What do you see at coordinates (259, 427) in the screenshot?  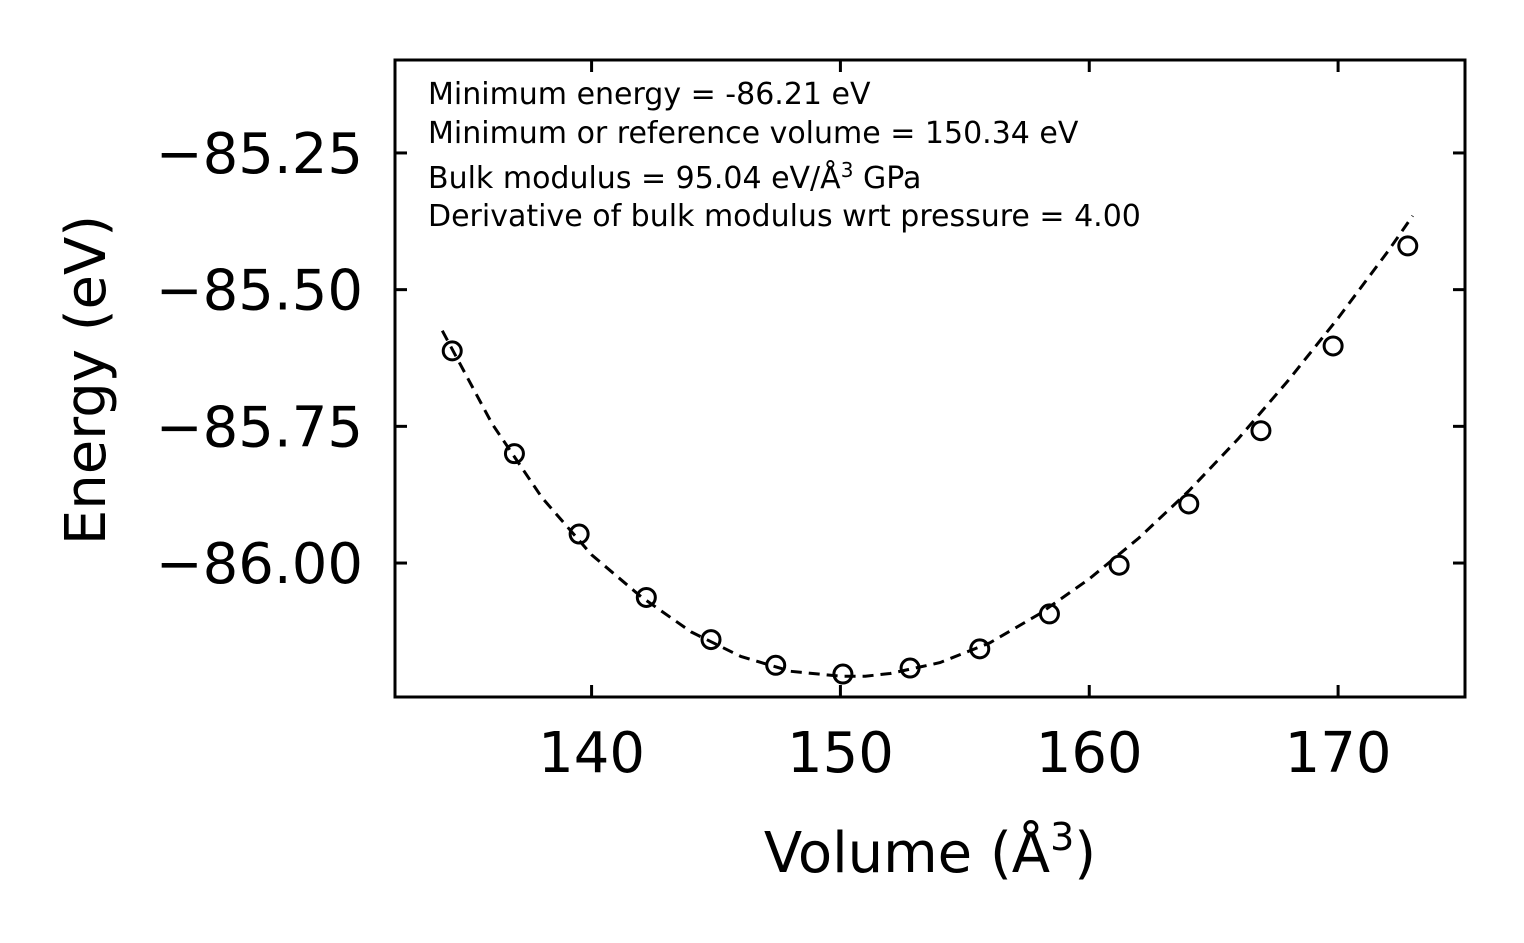 I see `y-tick-label: −85.75` at bounding box center [259, 427].